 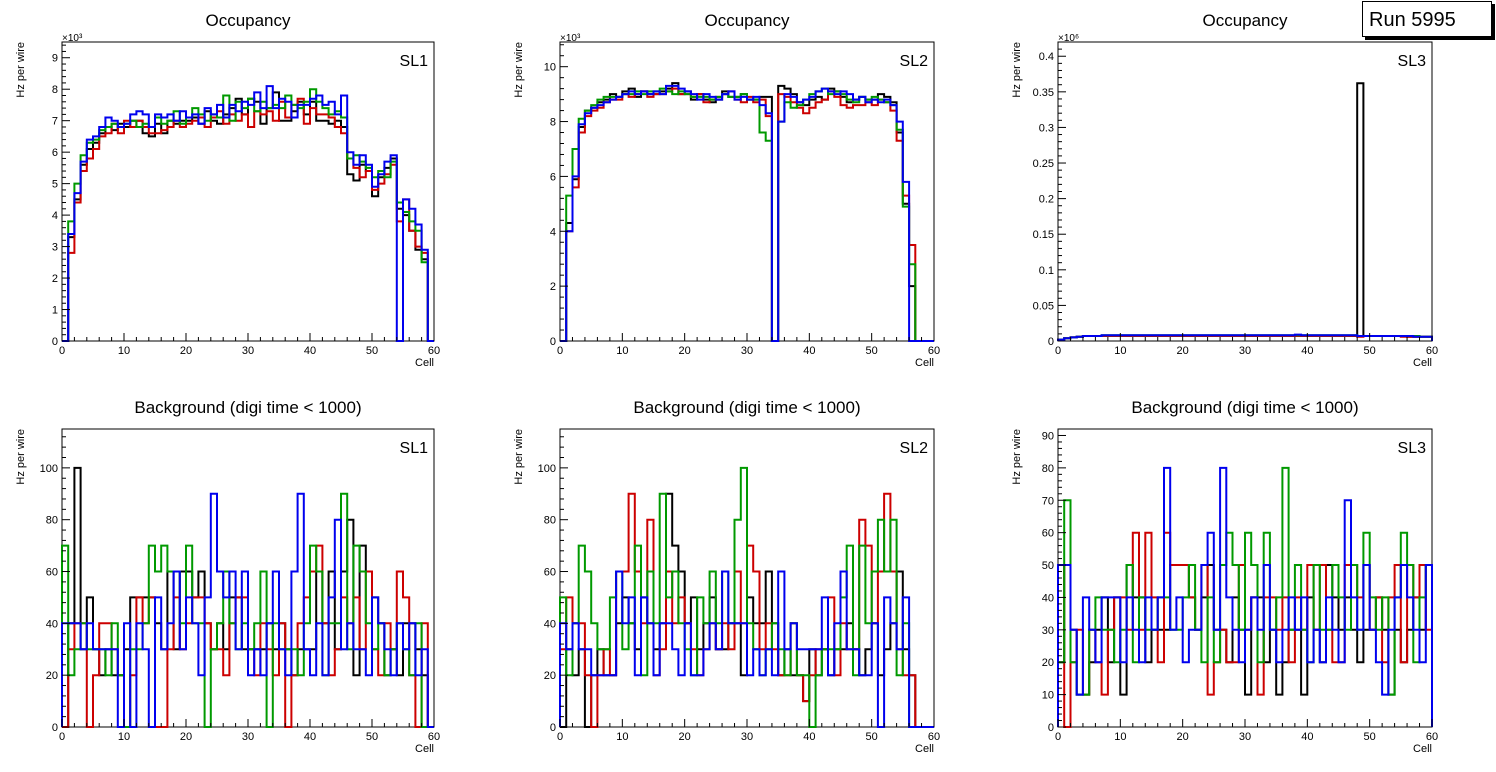 What do you see at coordinates (1048, 501) in the screenshot?
I see `y-tick-label: 70` at bounding box center [1048, 501].